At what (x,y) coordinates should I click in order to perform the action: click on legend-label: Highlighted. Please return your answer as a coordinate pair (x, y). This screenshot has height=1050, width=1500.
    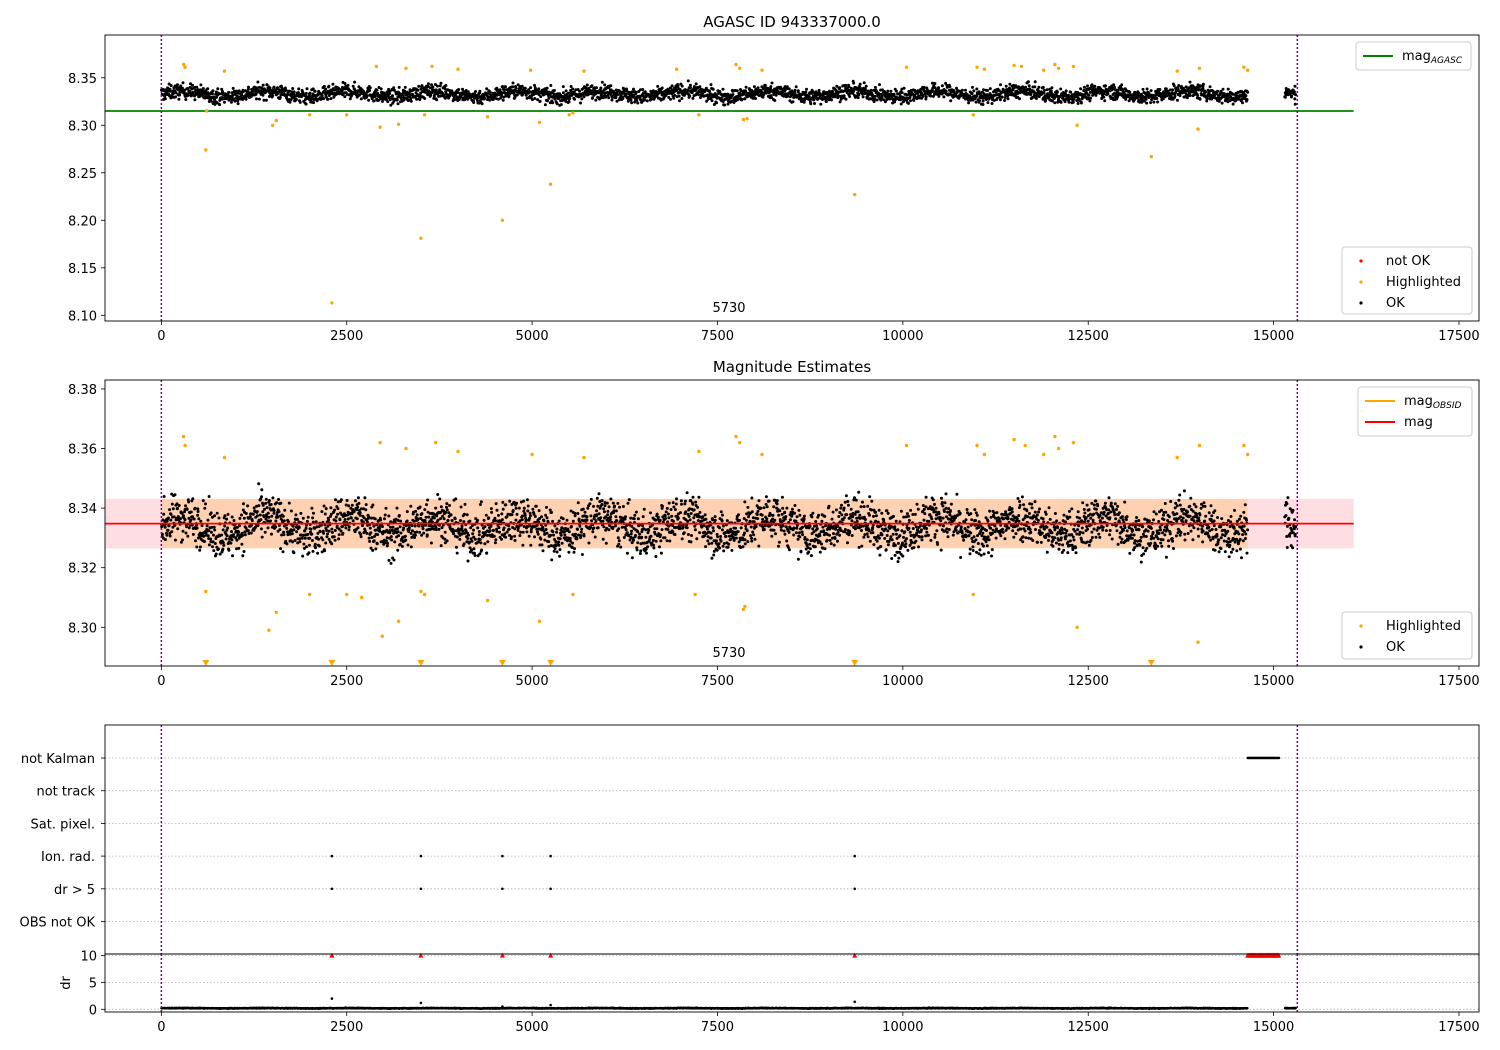
    Looking at the image, I should click on (1423, 282).